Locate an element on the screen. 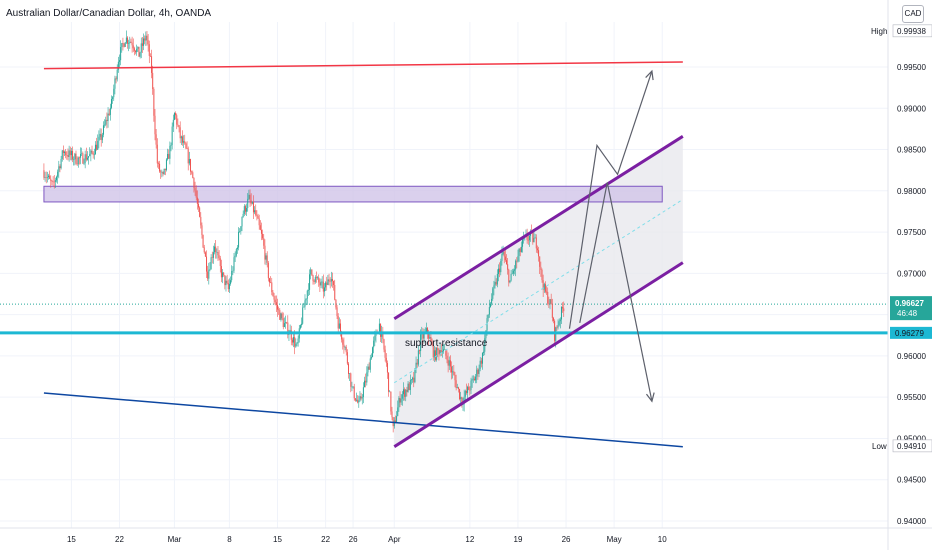 The height and width of the screenshot is (550, 932). x-tick-label: 22 is located at coordinates (119, 539).